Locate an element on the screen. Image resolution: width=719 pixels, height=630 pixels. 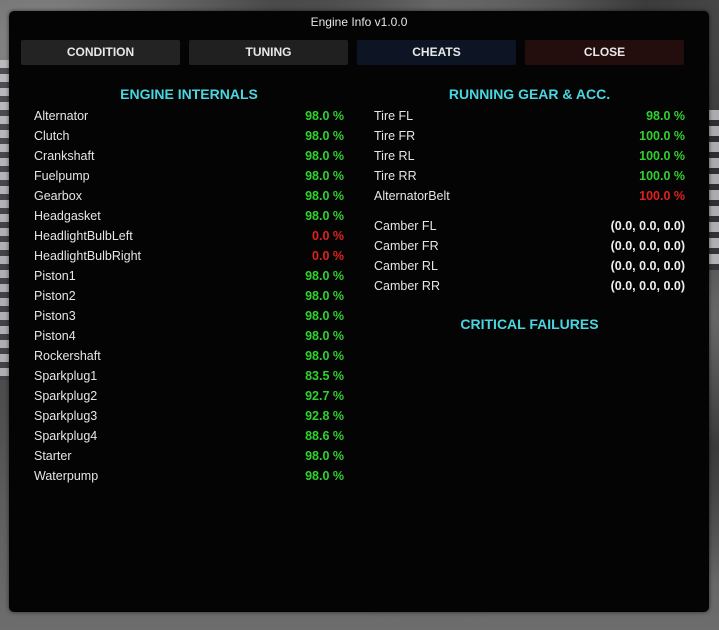
engine-part-row: Crankshaft 98.0 % is located at coordinates (189, 156).